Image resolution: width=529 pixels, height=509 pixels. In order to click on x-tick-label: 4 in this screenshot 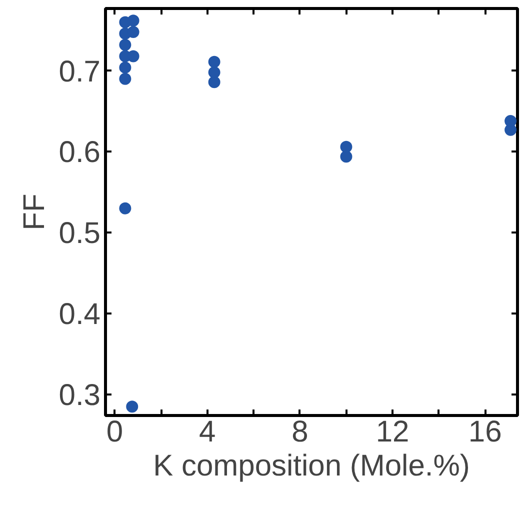, I will do `click(207, 432)`.